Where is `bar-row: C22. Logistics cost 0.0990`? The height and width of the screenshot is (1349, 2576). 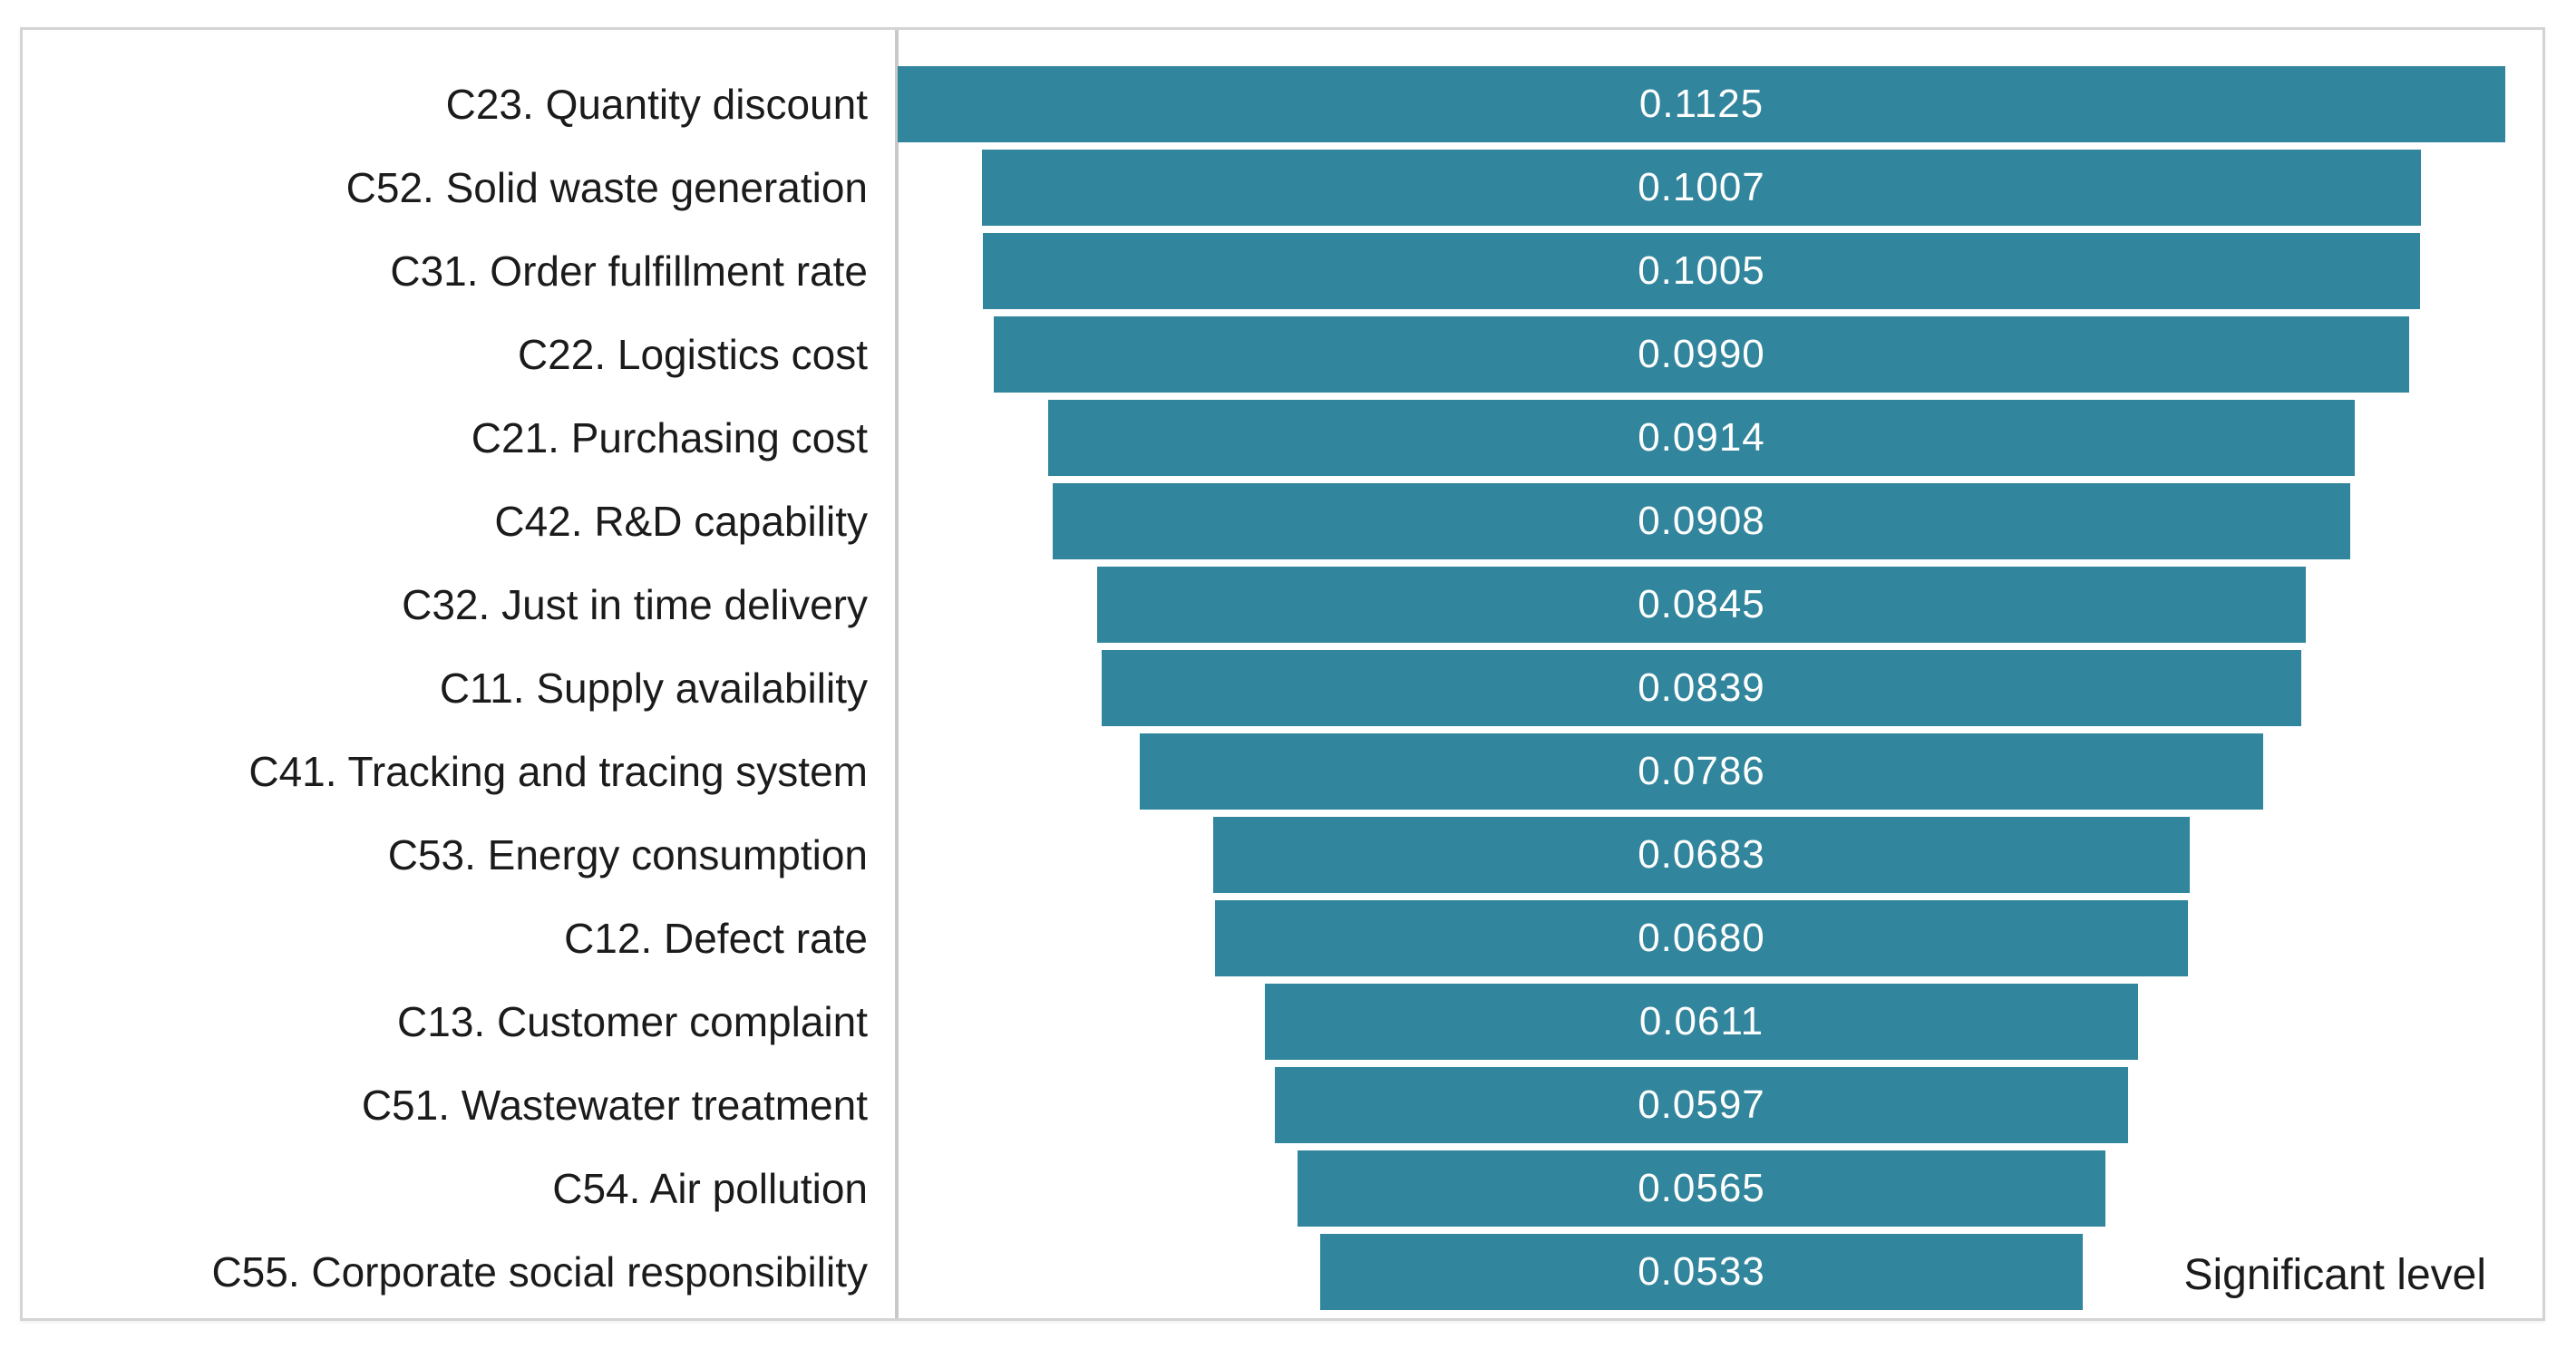 bar-row: C22. Logistics cost 0.0990 is located at coordinates (1265, 354).